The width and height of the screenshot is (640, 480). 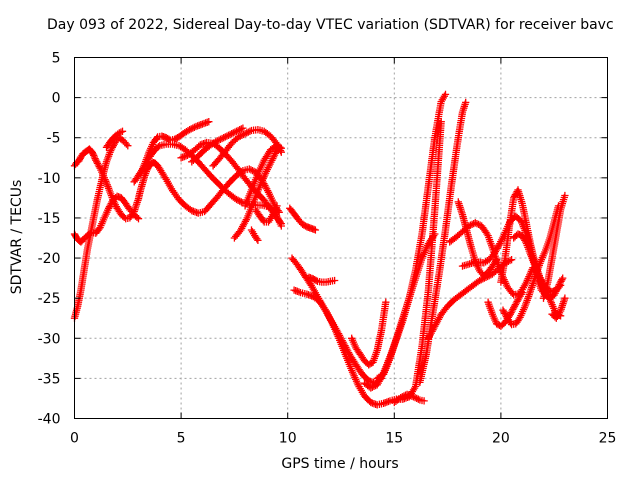 I want to click on y-tick-label: -35, so click(x=49, y=379).